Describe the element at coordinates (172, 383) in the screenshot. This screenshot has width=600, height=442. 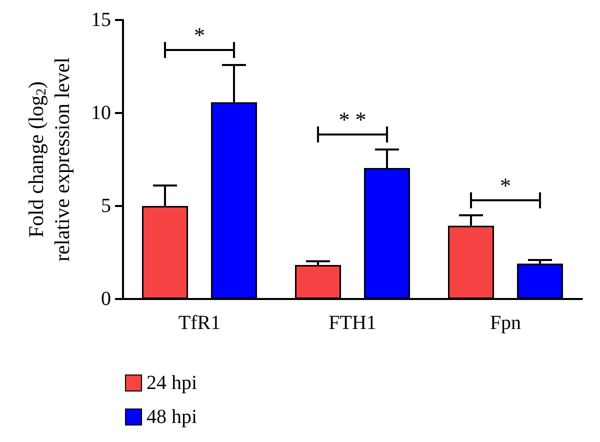
I see `legend-label: 24 hpi` at that location.